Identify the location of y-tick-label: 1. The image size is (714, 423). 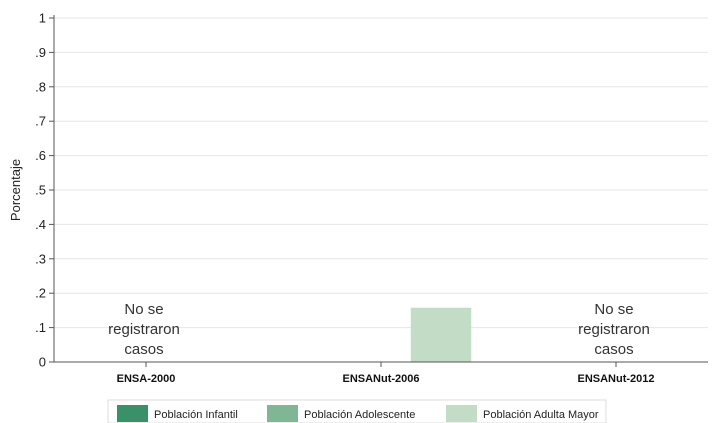
(42, 18).